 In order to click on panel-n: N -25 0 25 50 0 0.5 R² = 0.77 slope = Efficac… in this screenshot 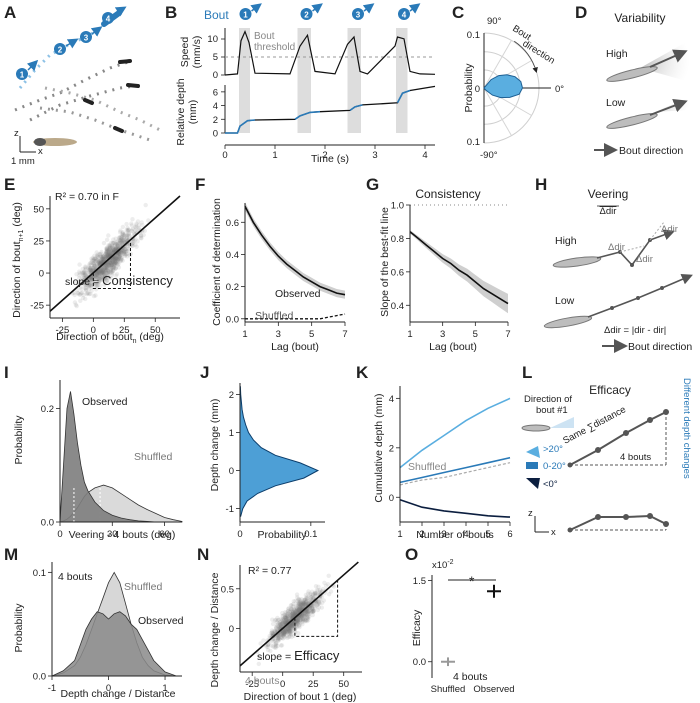, I will do `click(279, 624)`.